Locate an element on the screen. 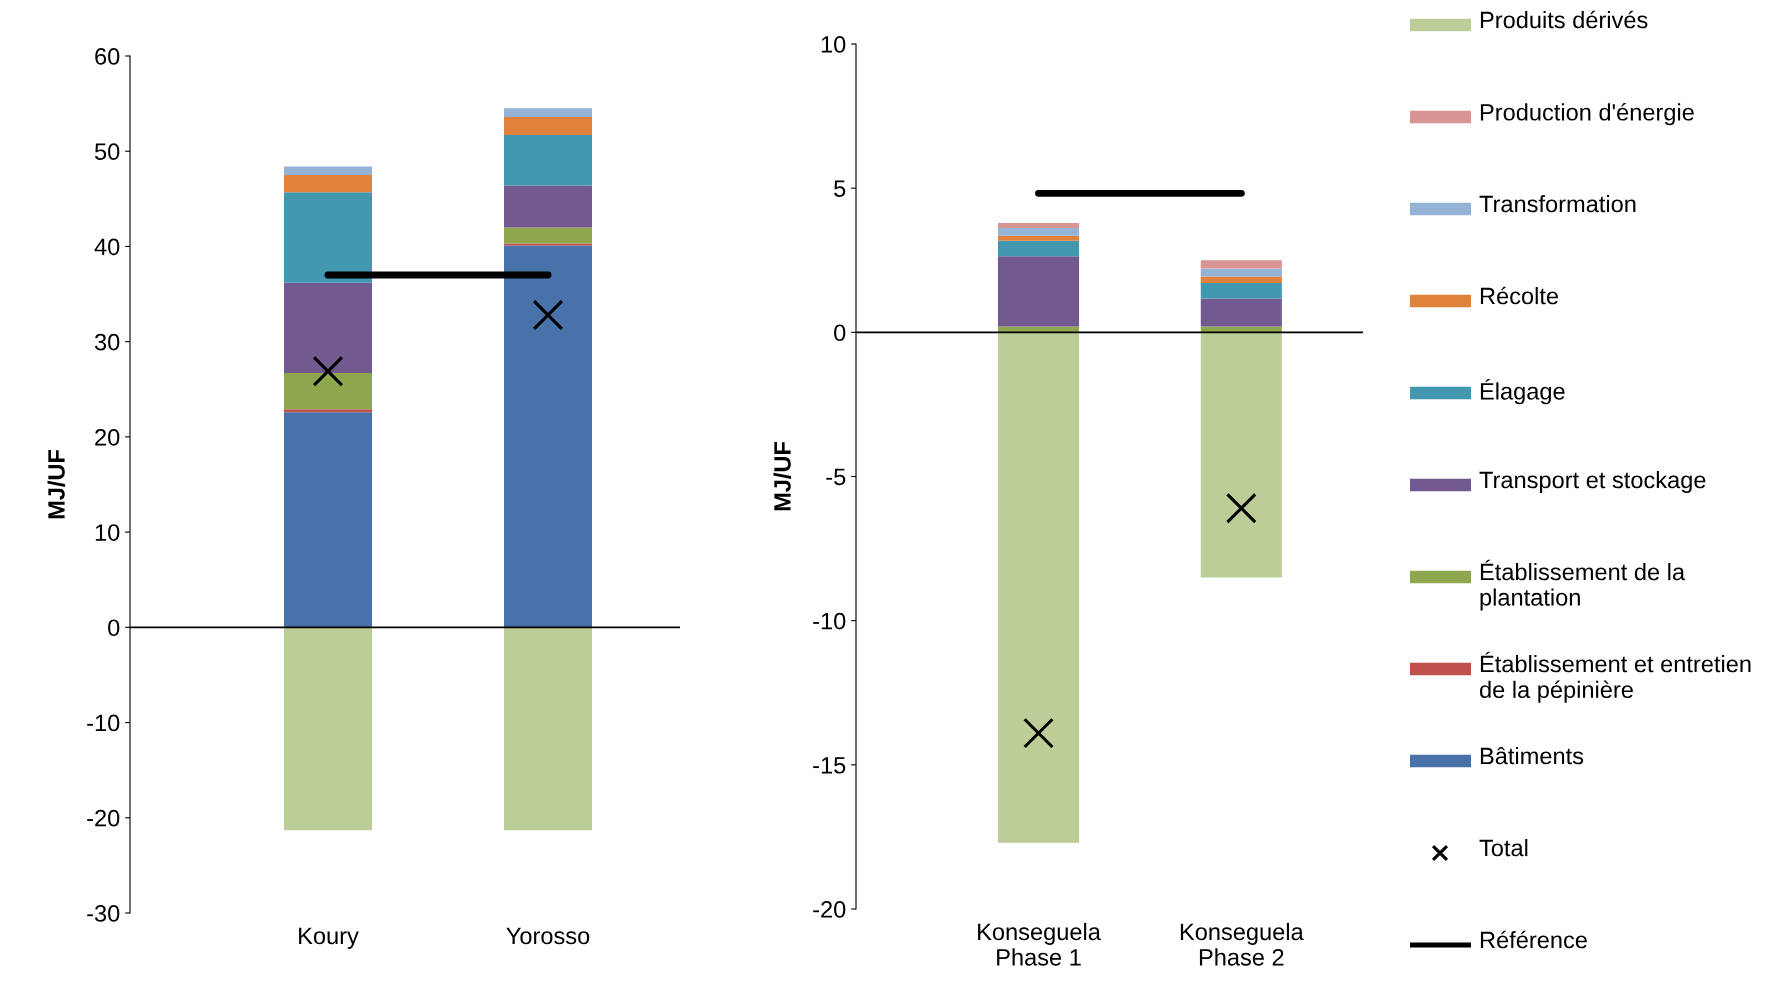 The image size is (1766, 1001). y-tick-label: -30 is located at coordinates (103, 913).